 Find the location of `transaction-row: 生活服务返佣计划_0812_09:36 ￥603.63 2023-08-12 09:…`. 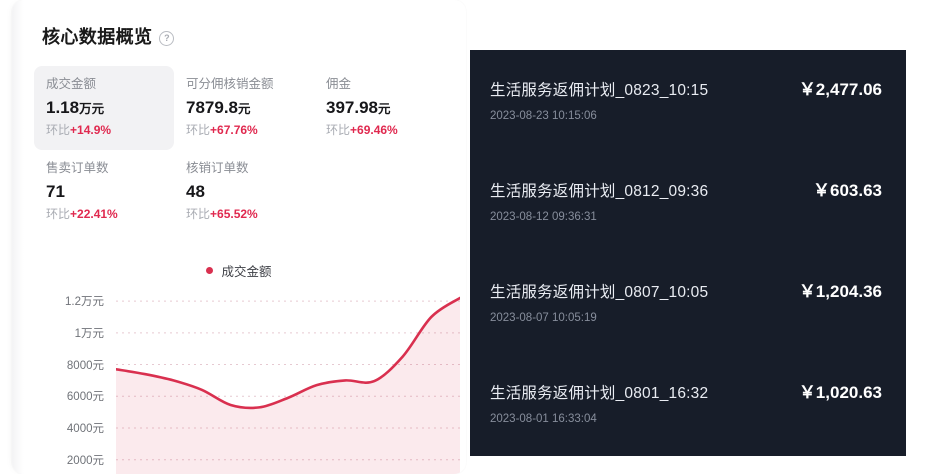

transaction-row: 生活服务返佣计划_0812_09:36 ￥603.63 2023-08-12 09:… is located at coordinates (688, 201).